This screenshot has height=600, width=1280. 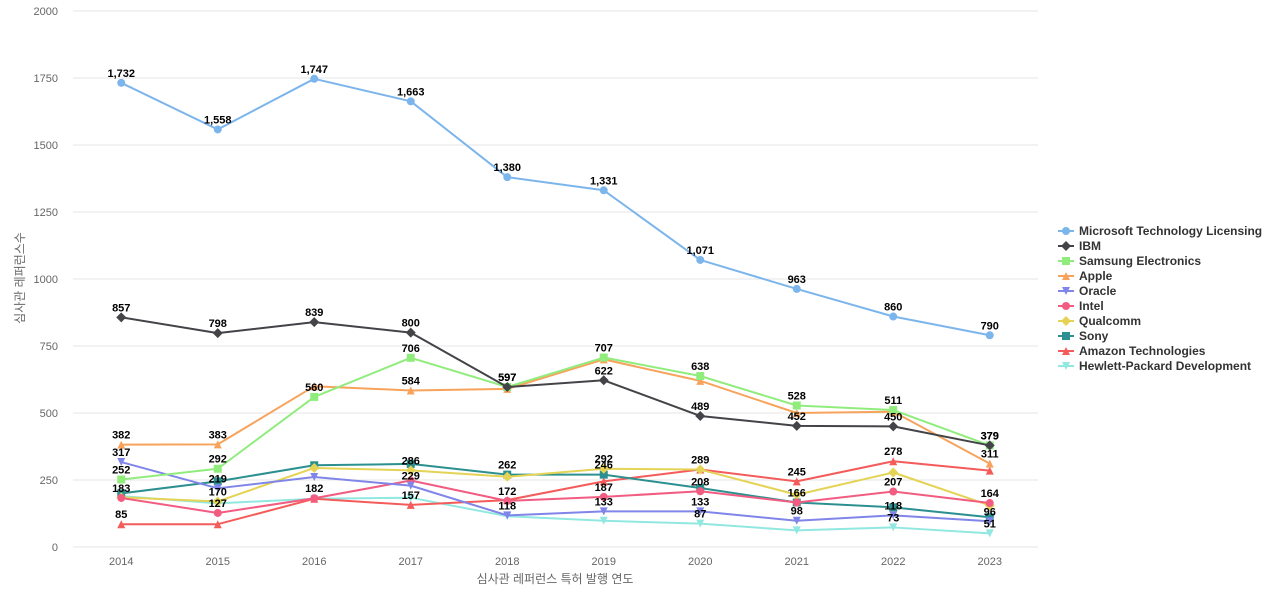 What do you see at coordinates (1132, 351) in the screenshot?
I see `legend-item: Amazon Technologies` at bounding box center [1132, 351].